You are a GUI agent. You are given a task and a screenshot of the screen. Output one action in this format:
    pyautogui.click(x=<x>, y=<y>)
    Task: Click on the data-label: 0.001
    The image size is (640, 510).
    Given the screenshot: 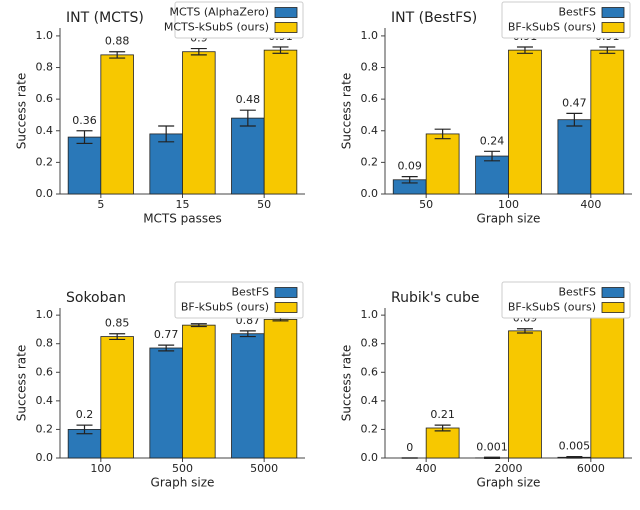 What is the action you would take?
    pyautogui.click(x=492, y=446)
    